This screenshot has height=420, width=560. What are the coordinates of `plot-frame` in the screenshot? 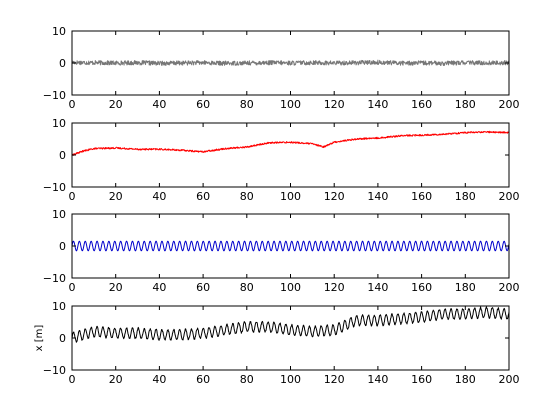 It's located at (290, 155).